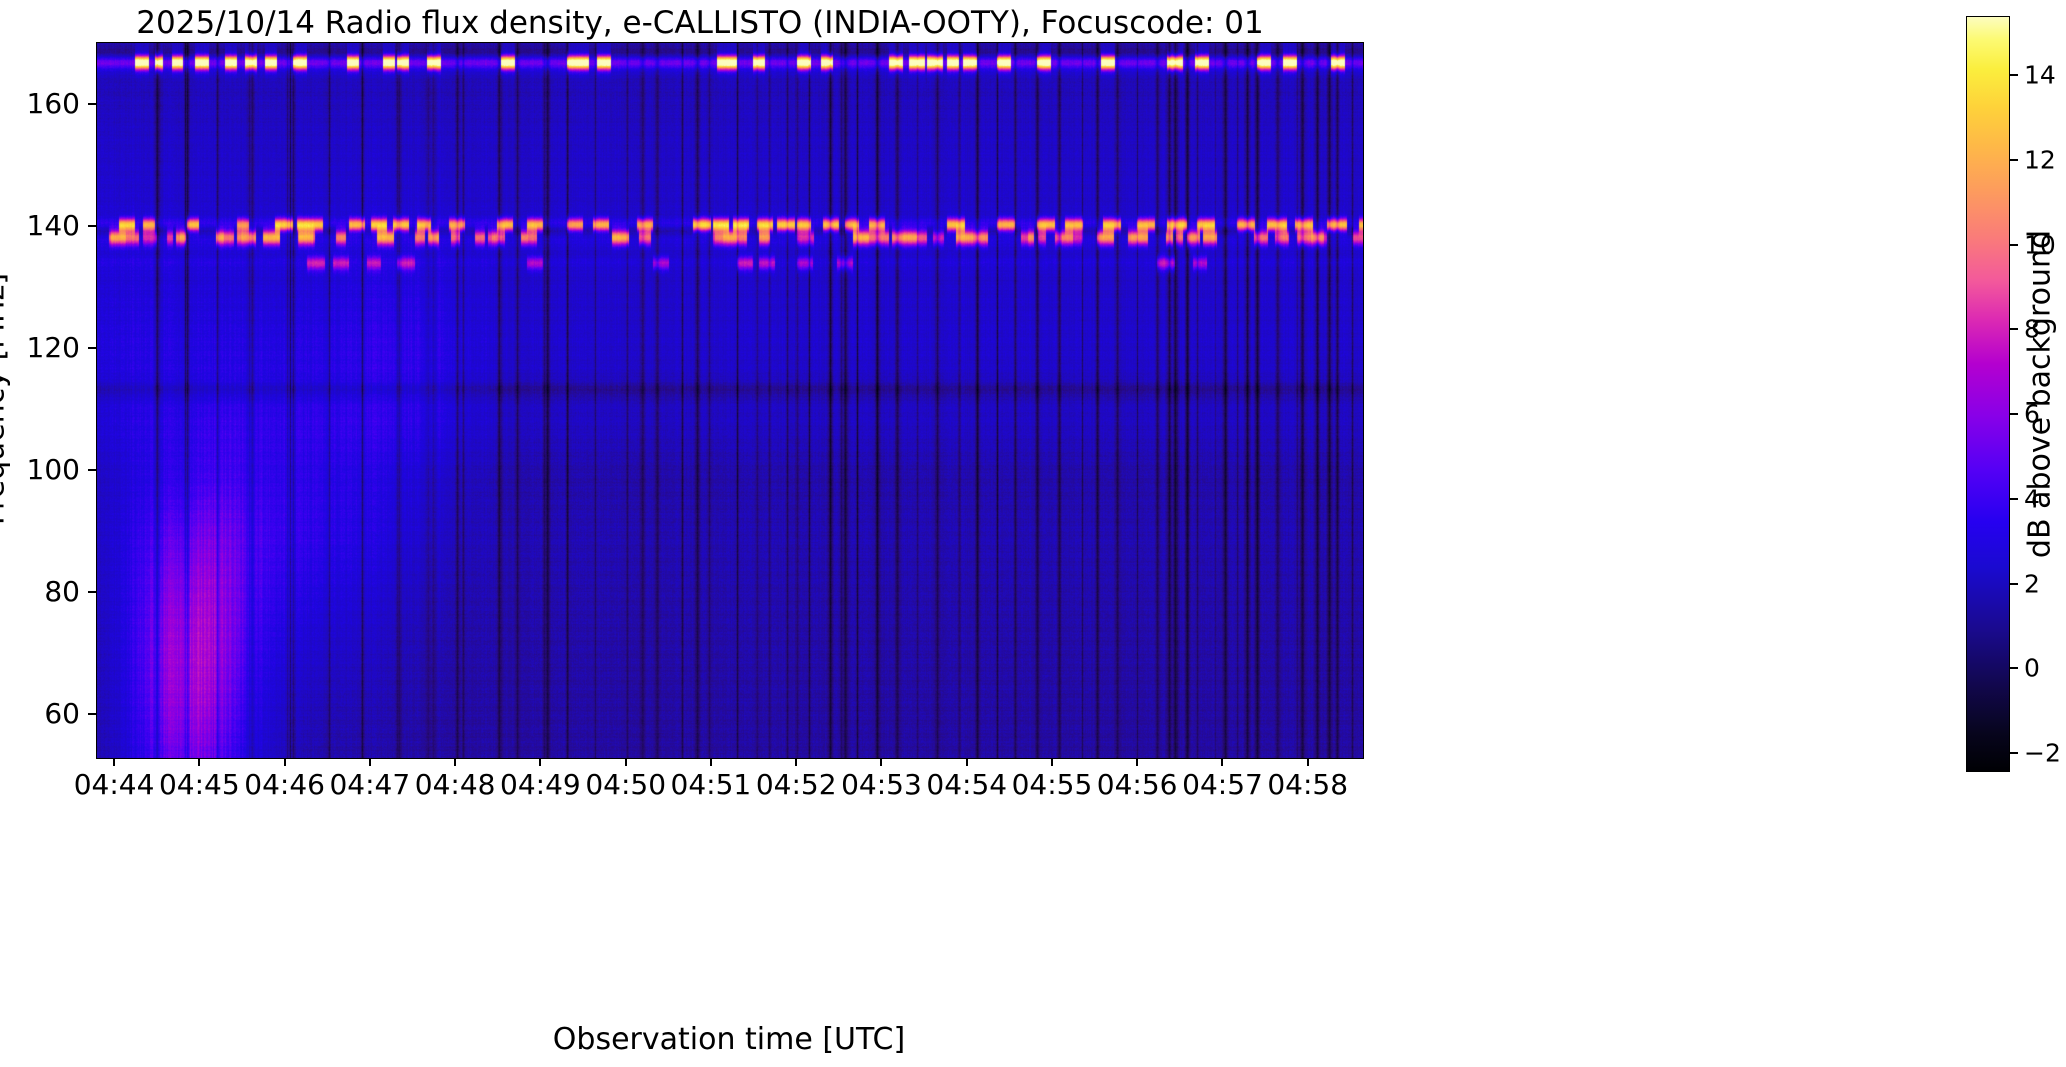  I want to click on x-tick-label: 04:53, so click(881, 784).